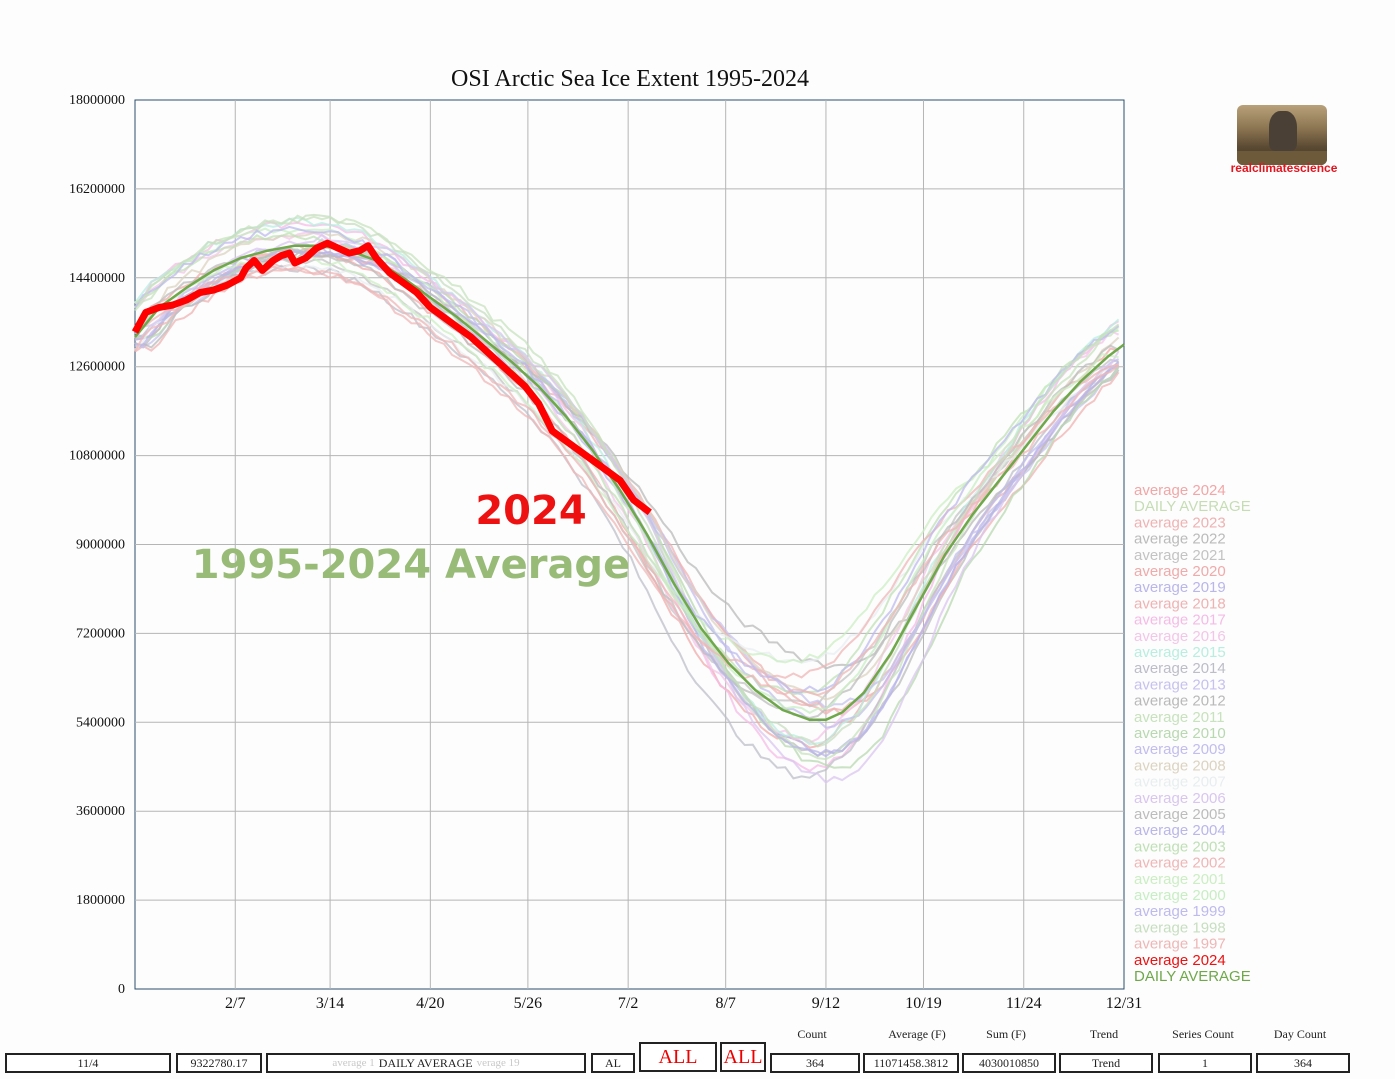  What do you see at coordinates (1192, 976) in the screenshot?
I see `legend-highlight-entry: DAILY AVERAGE` at bounding box center [1192, 976].